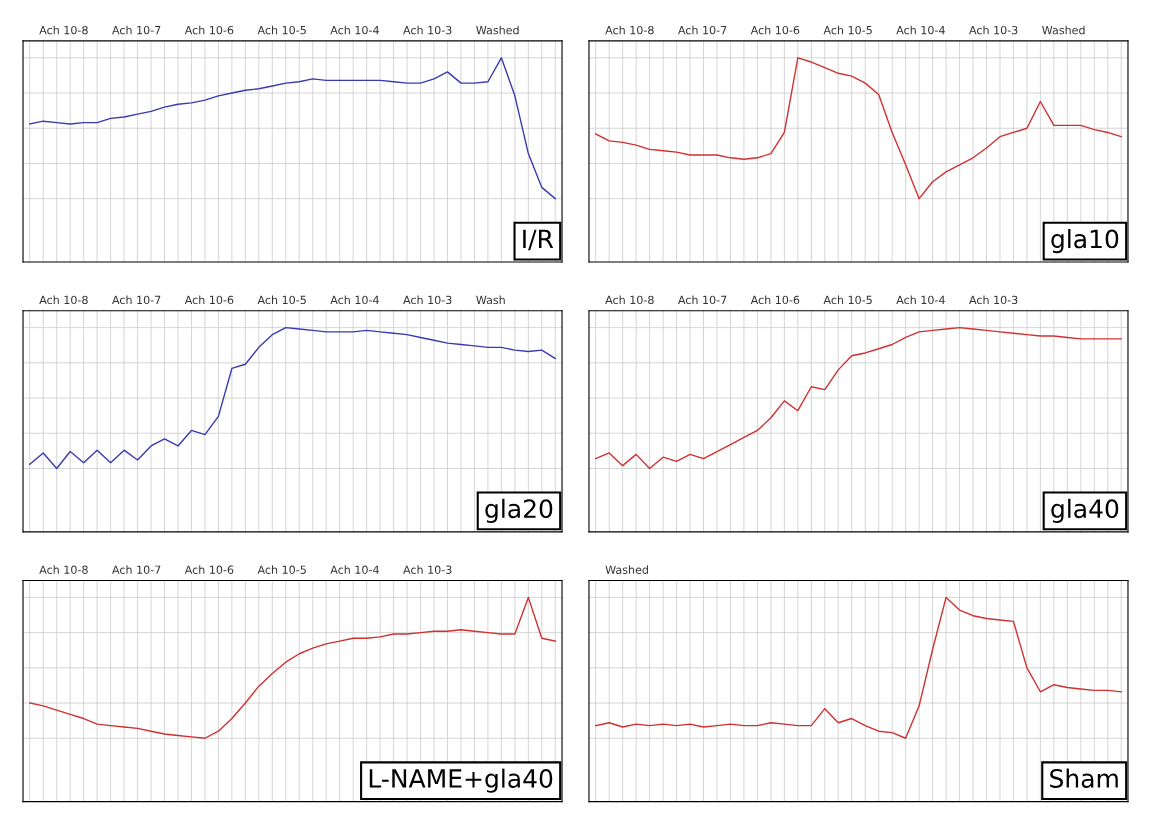 The width and height of the screenshot is (1151, 818). Describe the element at coordinates (461, 780) in the screenshot. I see `text: L-NAME+gla40` at that location.